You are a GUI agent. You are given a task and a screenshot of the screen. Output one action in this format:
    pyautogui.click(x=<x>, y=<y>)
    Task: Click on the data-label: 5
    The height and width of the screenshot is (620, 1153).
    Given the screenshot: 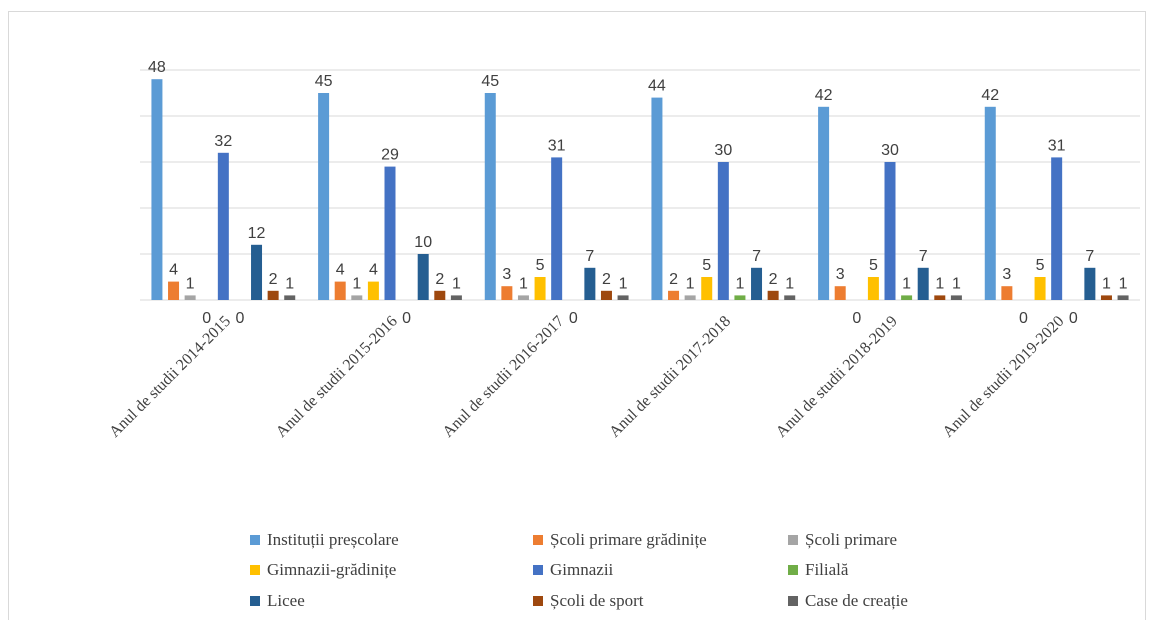 What is the action you would take?
    pyautogui.click(x=706, y=265)
    